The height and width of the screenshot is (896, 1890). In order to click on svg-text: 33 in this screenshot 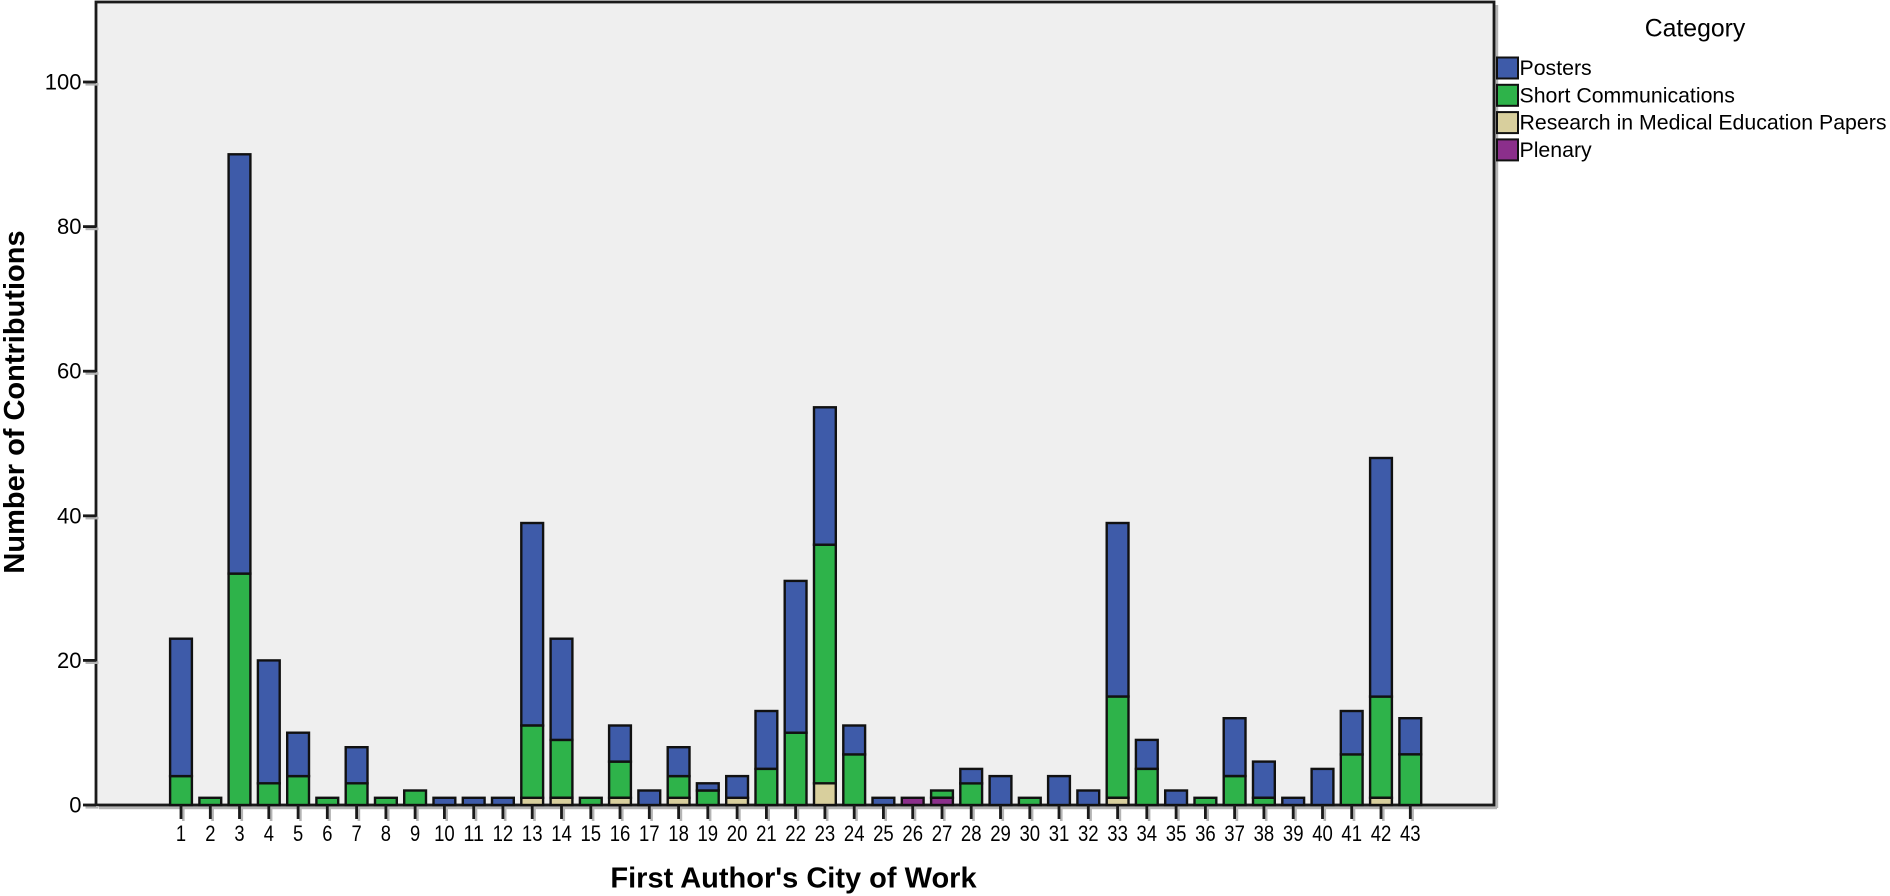, I will do `click(1117, 833)`.